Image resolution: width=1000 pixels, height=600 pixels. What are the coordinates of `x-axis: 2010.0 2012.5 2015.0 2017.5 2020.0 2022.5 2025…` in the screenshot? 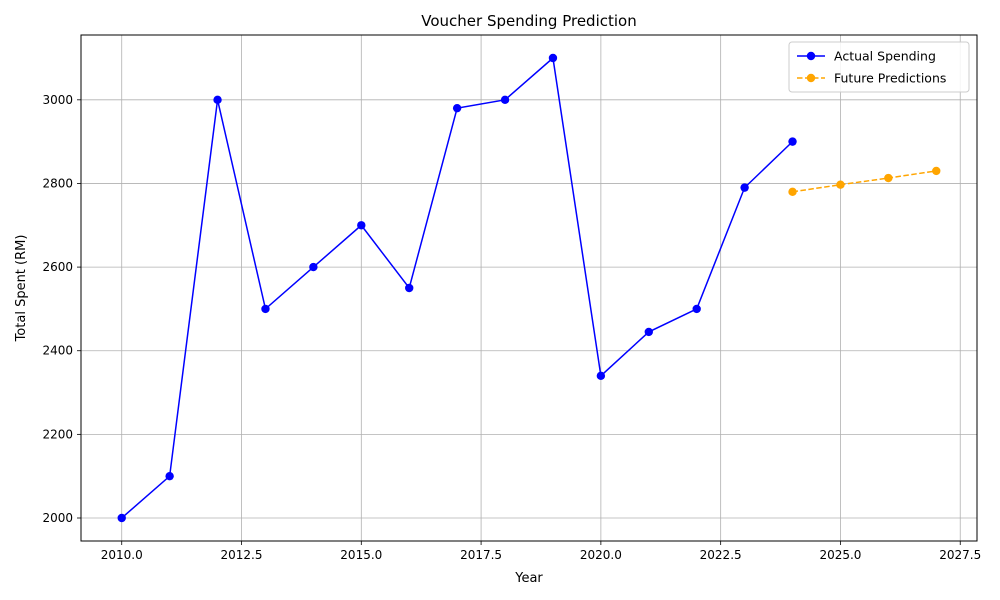 It's located at (541, 551).